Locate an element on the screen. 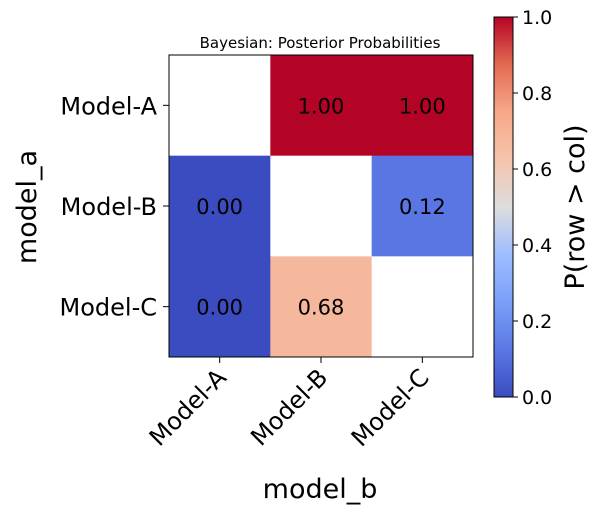 This screenshot has height=514, width=600. colorbar-tick-label: 0.4 is located at coordinates (537, 246).